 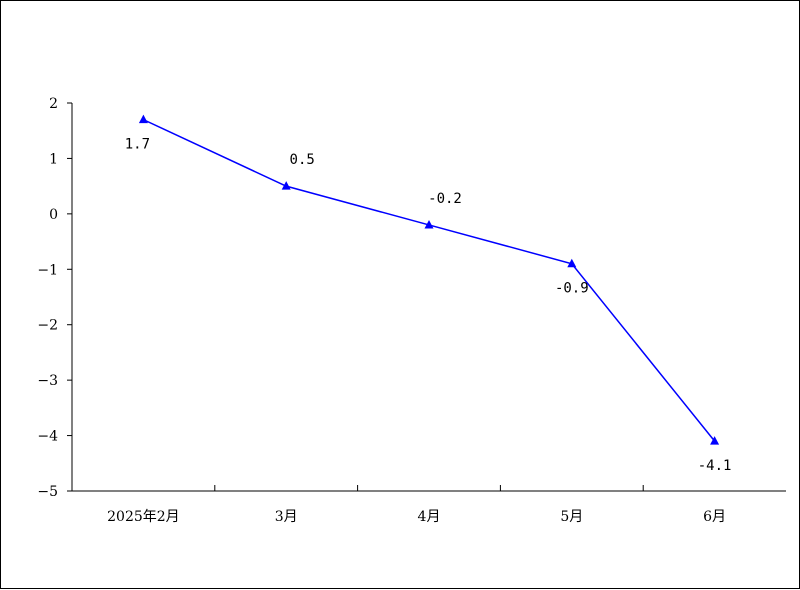 I want to click on y-tick-label: −4, so click(x=47, y=437).